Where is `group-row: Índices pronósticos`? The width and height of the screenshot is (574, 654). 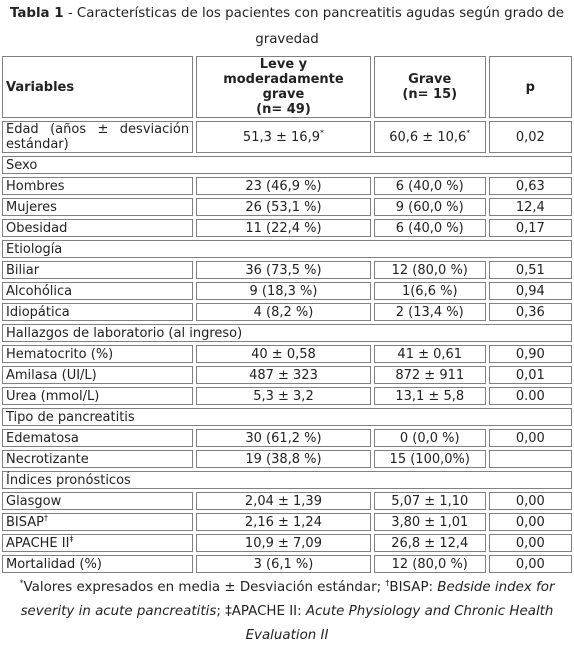
group-row: Índices pronósticos is located at coordinates (287, 480).